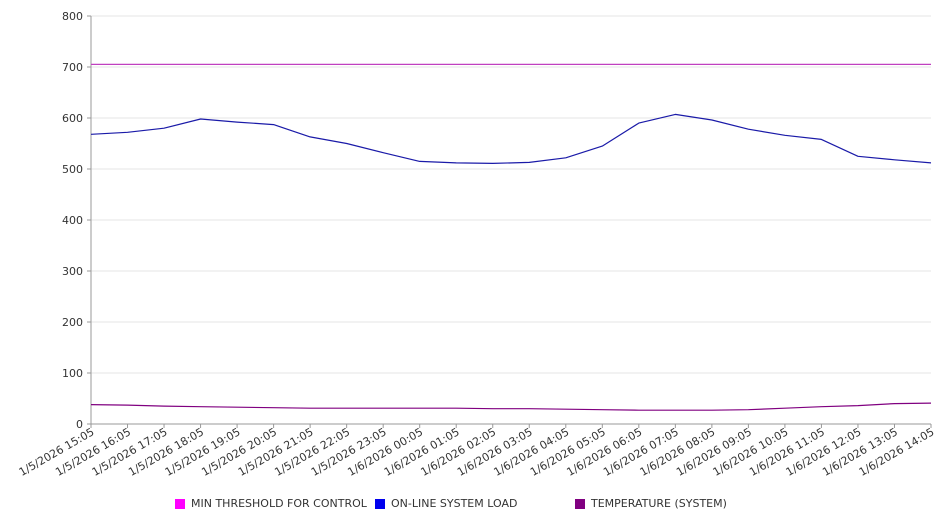  I want to click on y-tick-label: 200, so click(72, 322).